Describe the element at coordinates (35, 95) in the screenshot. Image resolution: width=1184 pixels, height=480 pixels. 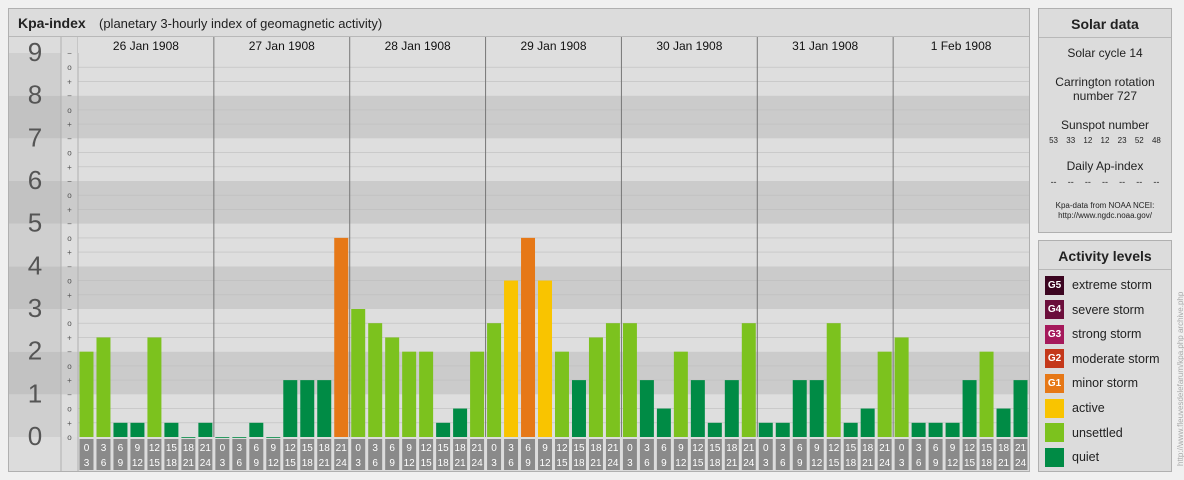
I see `y-tick-label: 8` at that location.